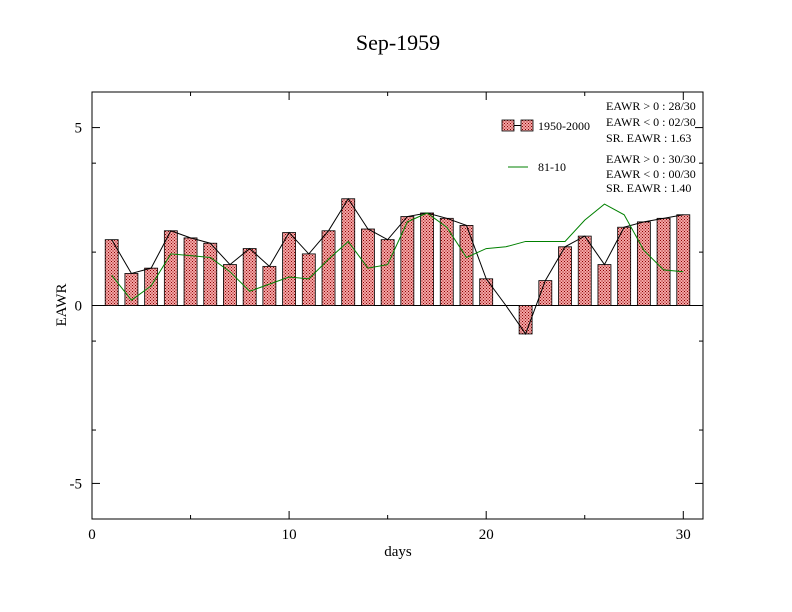 This screenshot has width=792, height=612. What do you see at coordinates (79, 307) in the screenshot?
I see `y-tick-label: 0` at bounding box center [79, 307].